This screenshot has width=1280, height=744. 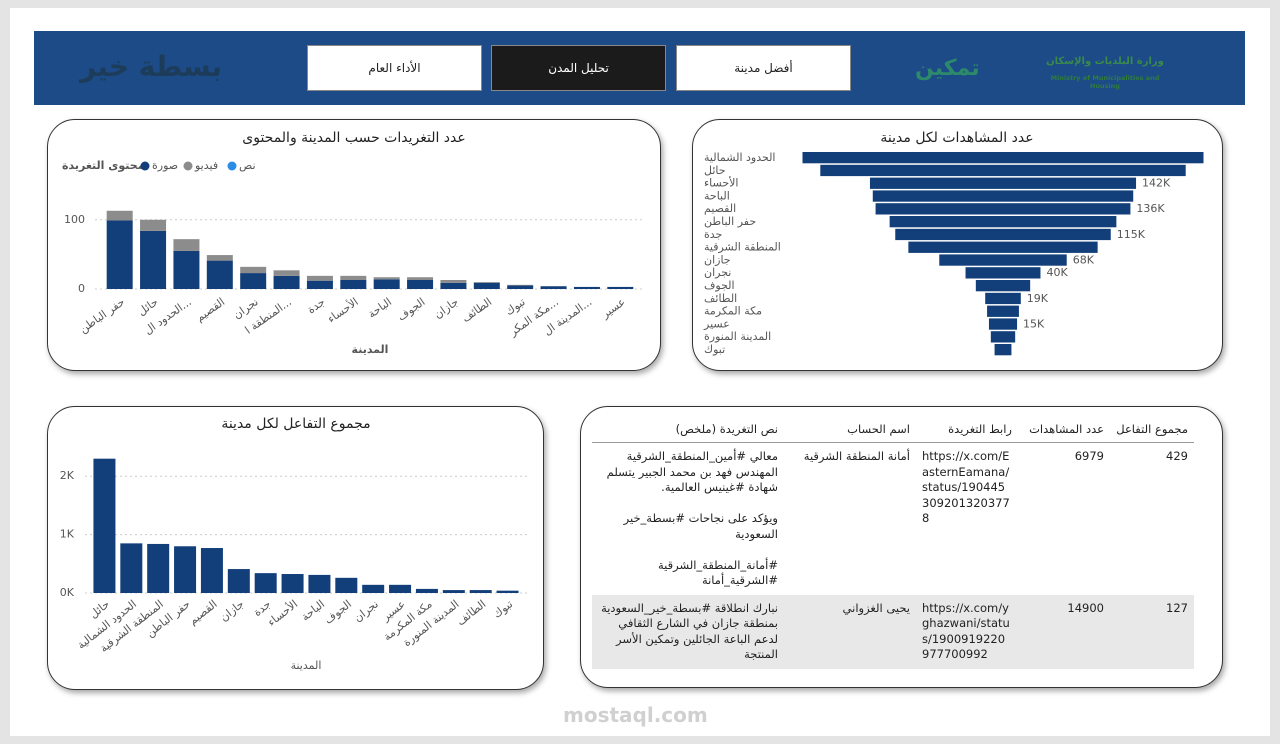 I want to click on ministry-ar: وزارة البلديات والإسكان, so click(x=1105, y=61).